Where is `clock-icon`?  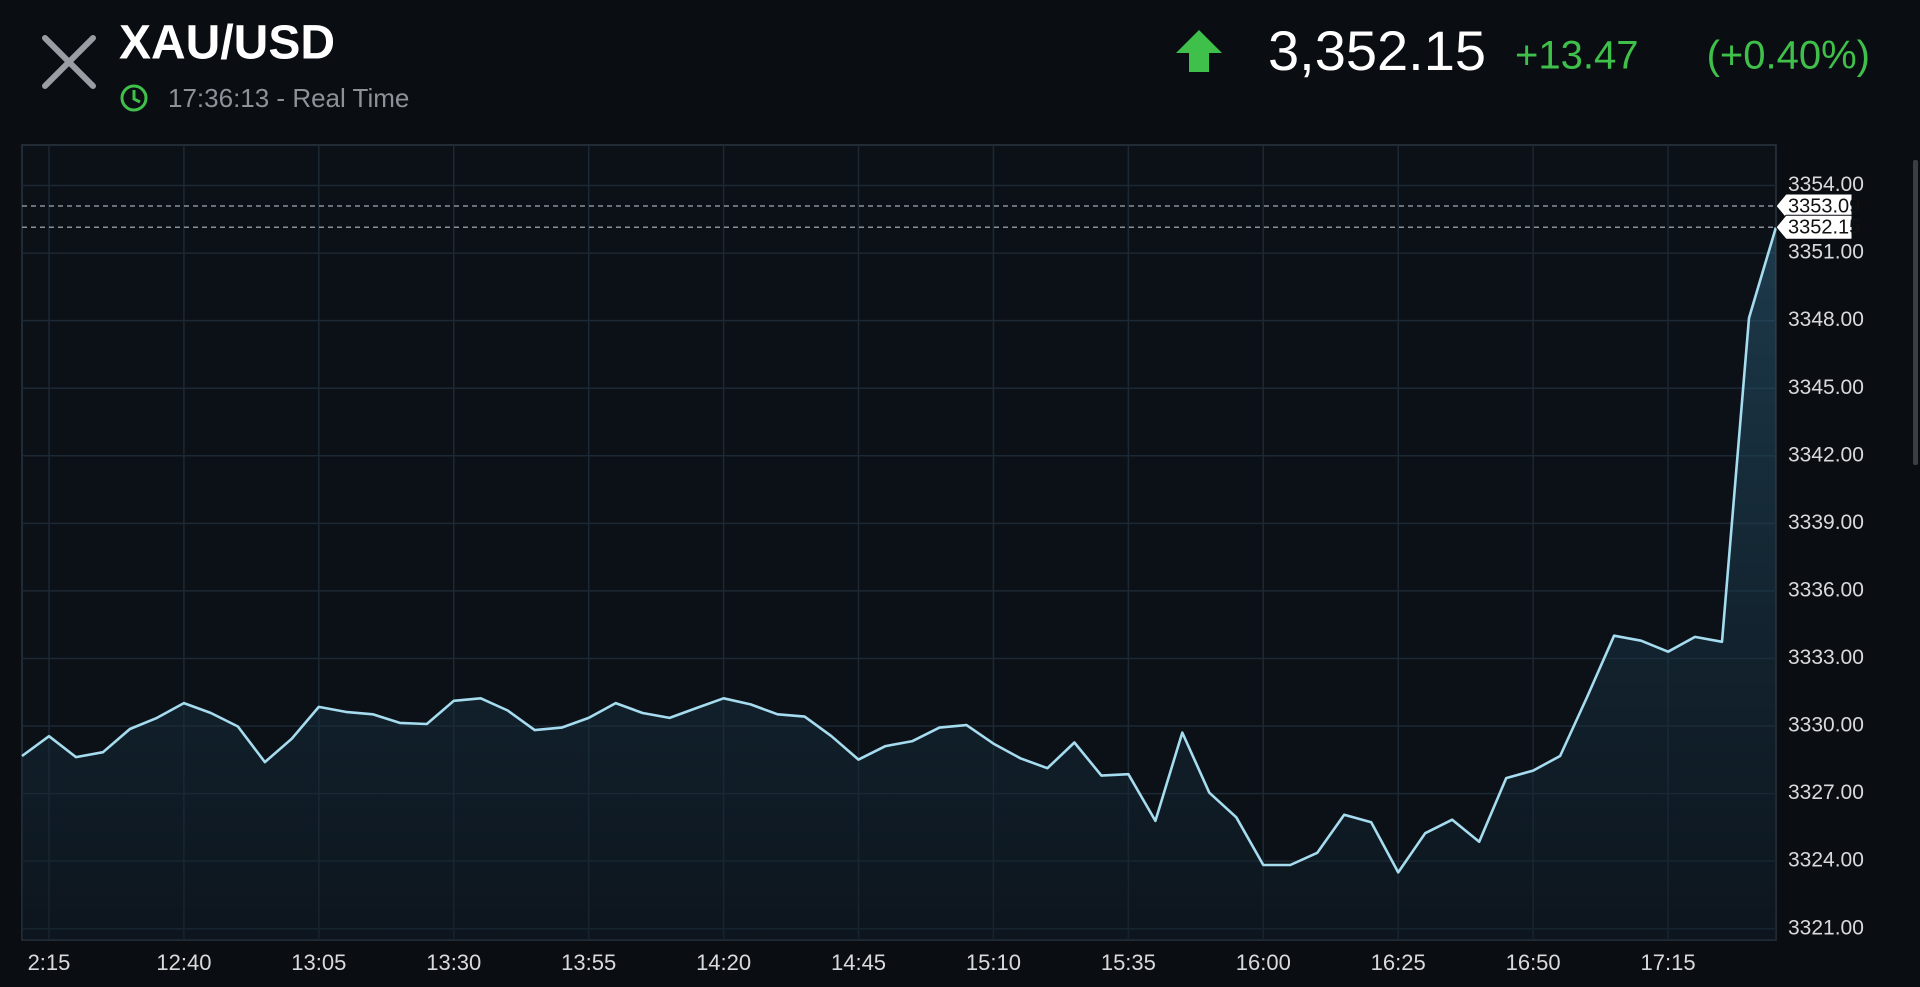
clock-icon is located at coordinates (134, 98).